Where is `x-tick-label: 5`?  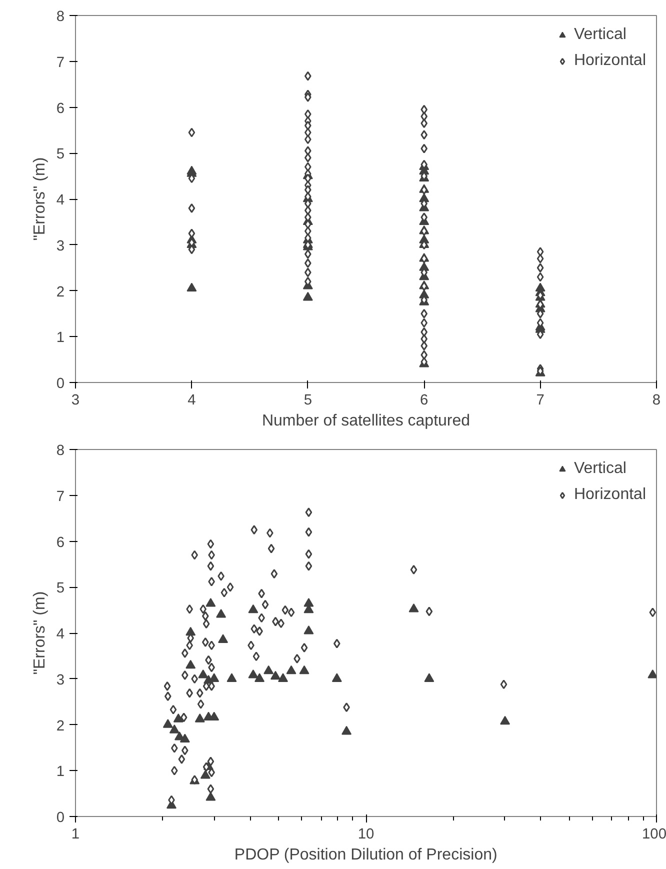
x-tick-label: 5 is located at coordinates (308, 400).